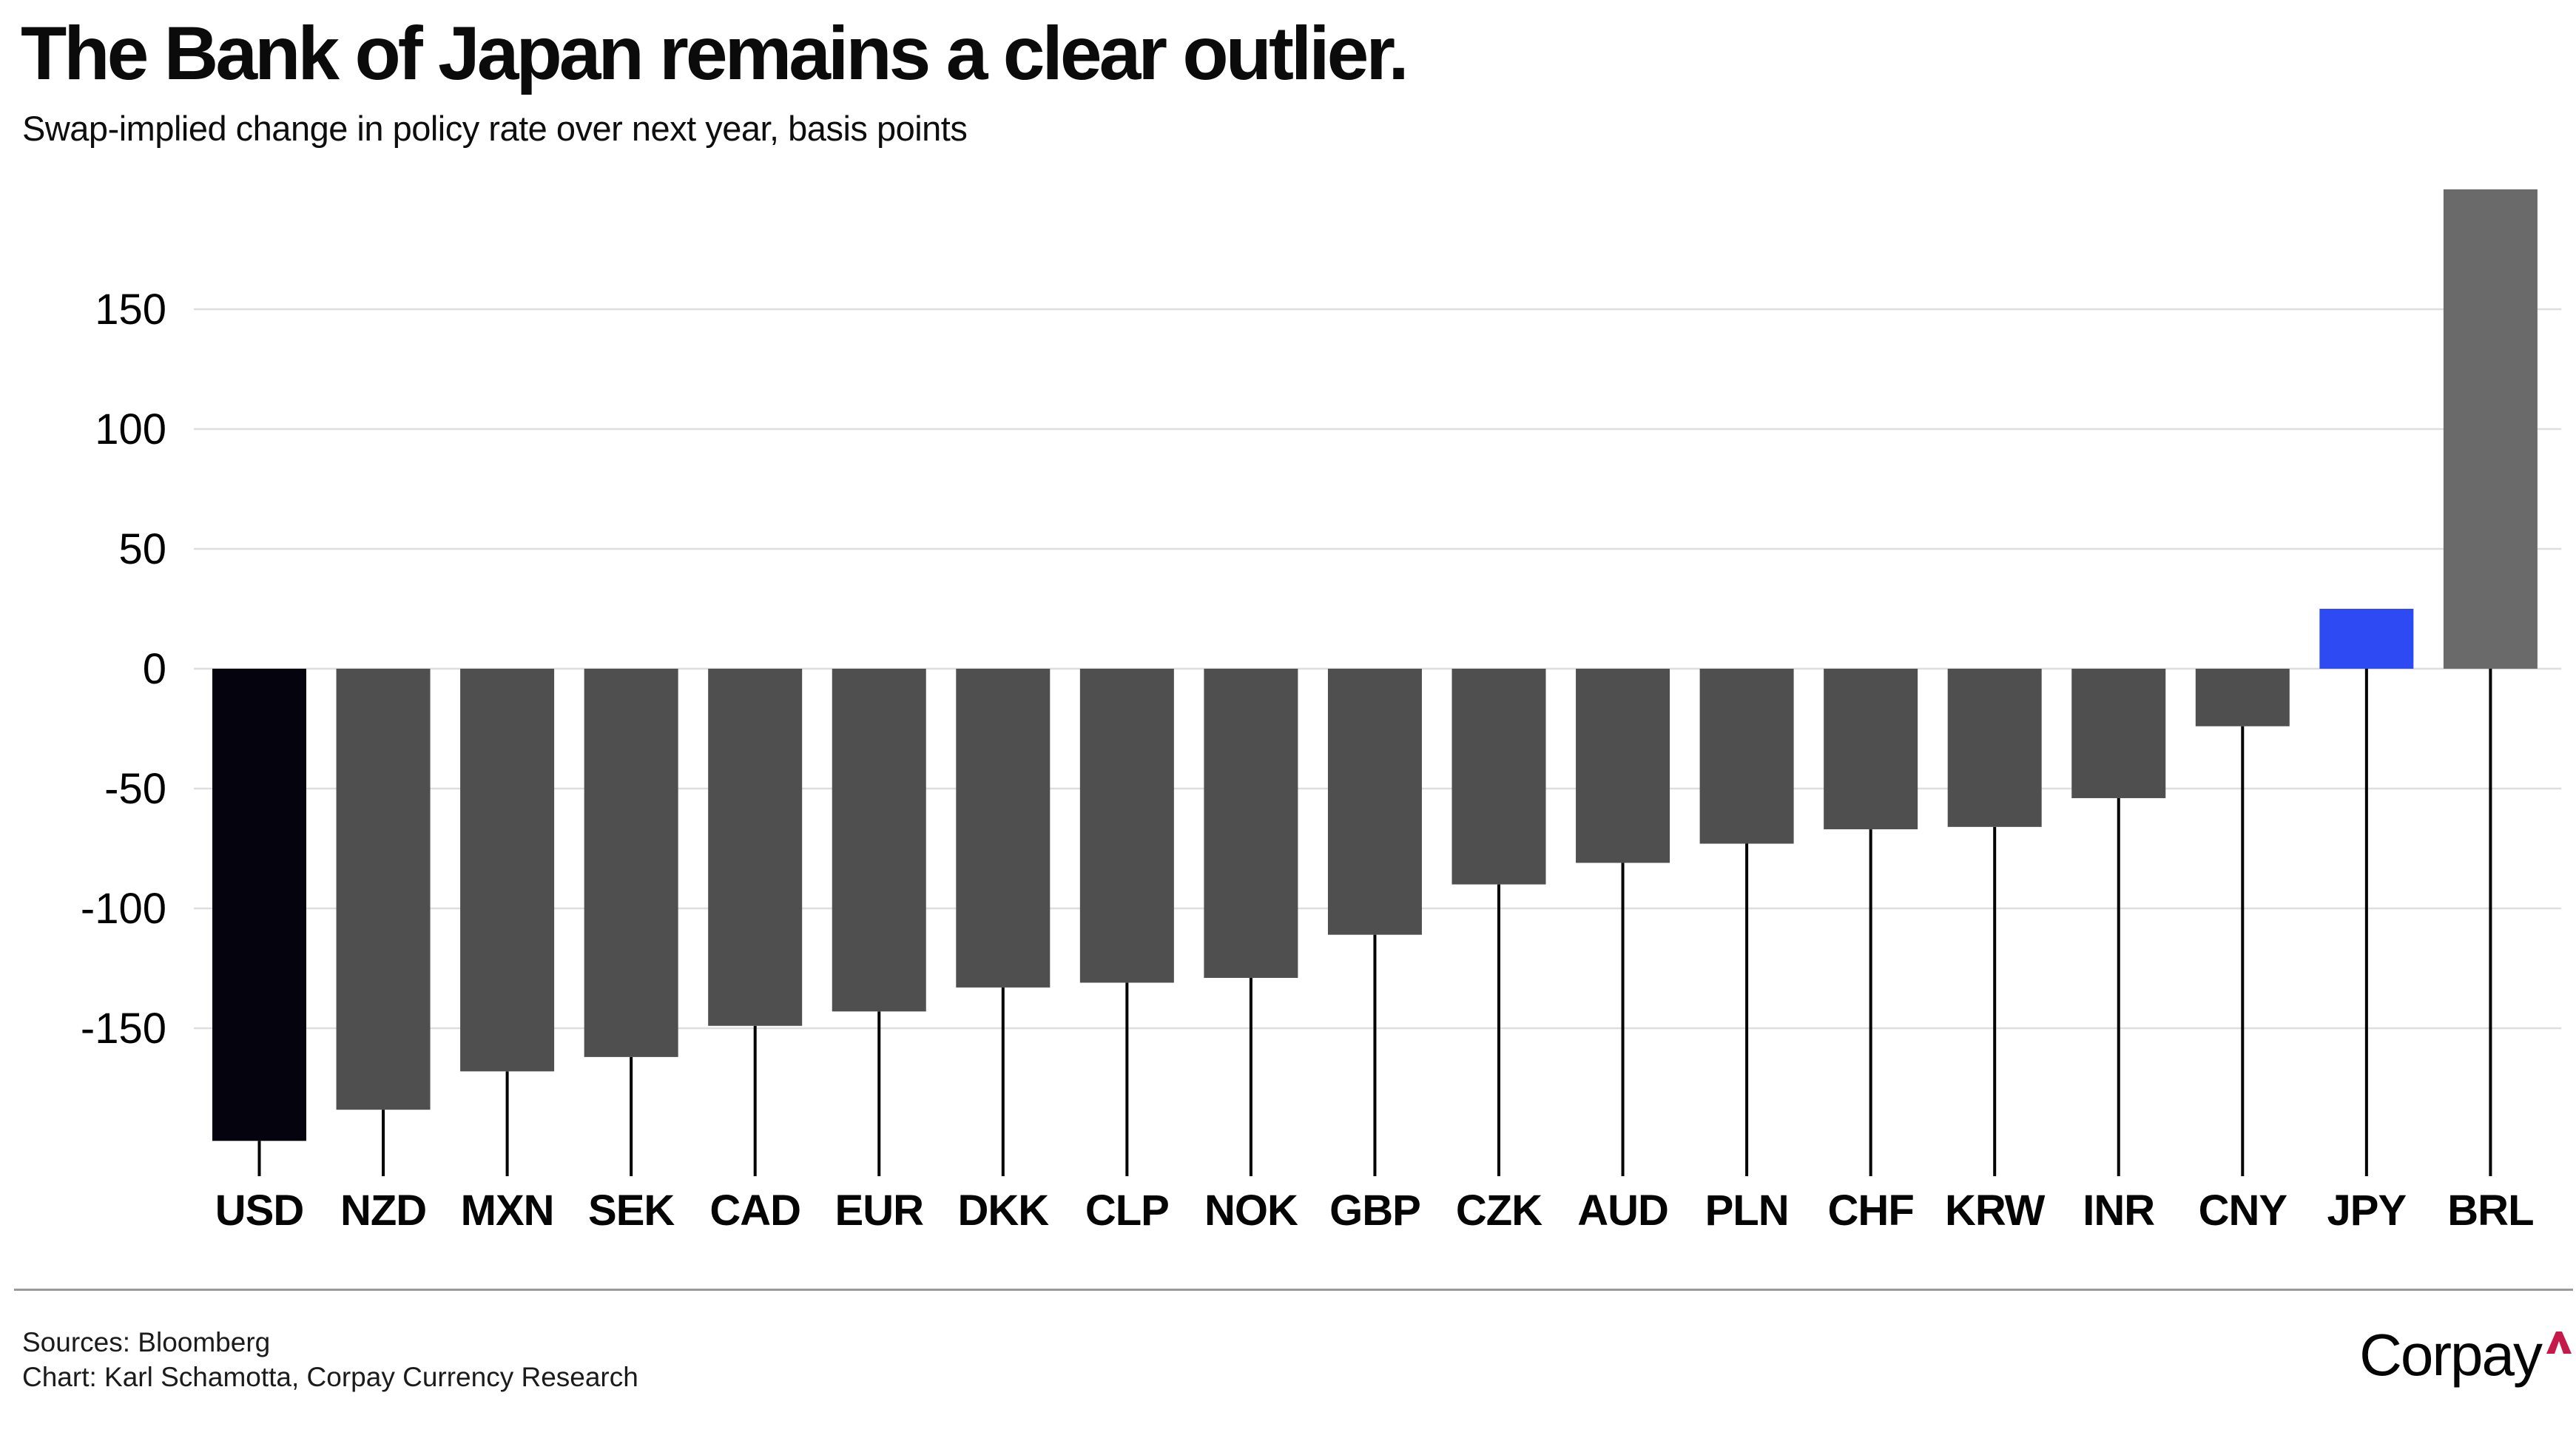  What do you see at coordinates (2559, 1343) in the screenshot?
I see `corpay-caret-icon` at bounding box center [2559, 1343].